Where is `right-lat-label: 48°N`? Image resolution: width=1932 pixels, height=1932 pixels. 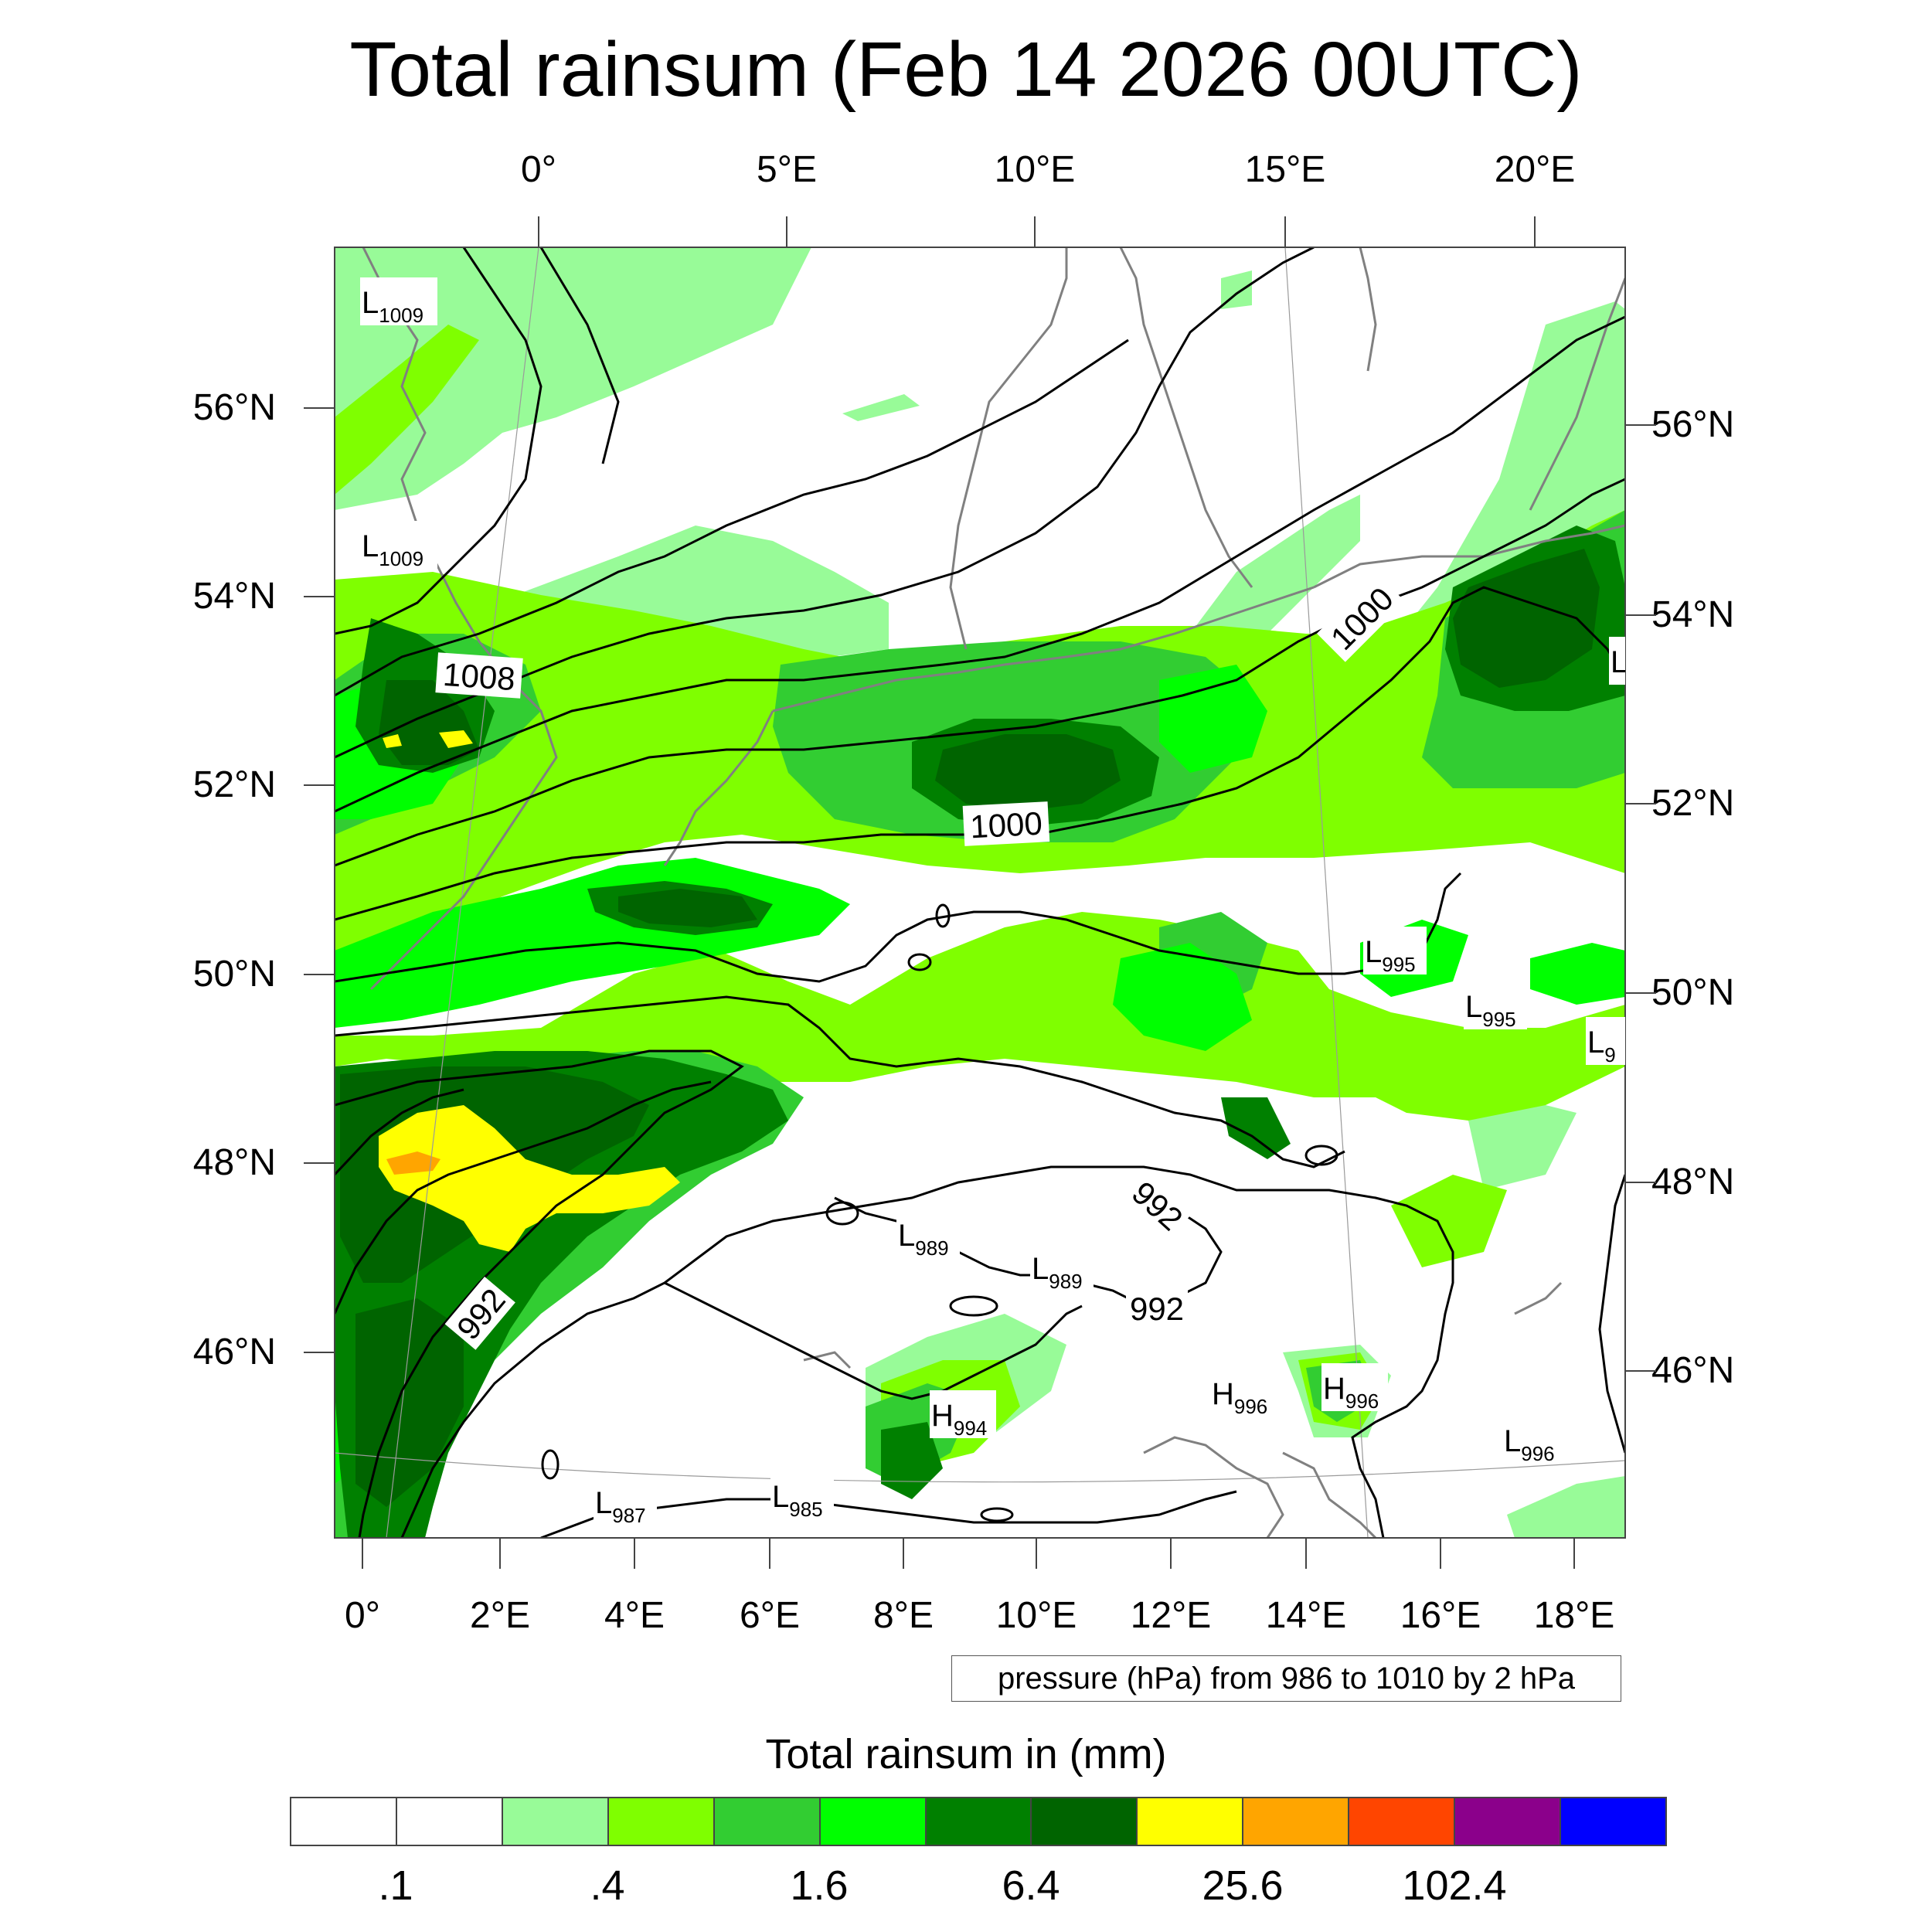 right-lat-label: 48°N is located at coordinates (1693, 1182).